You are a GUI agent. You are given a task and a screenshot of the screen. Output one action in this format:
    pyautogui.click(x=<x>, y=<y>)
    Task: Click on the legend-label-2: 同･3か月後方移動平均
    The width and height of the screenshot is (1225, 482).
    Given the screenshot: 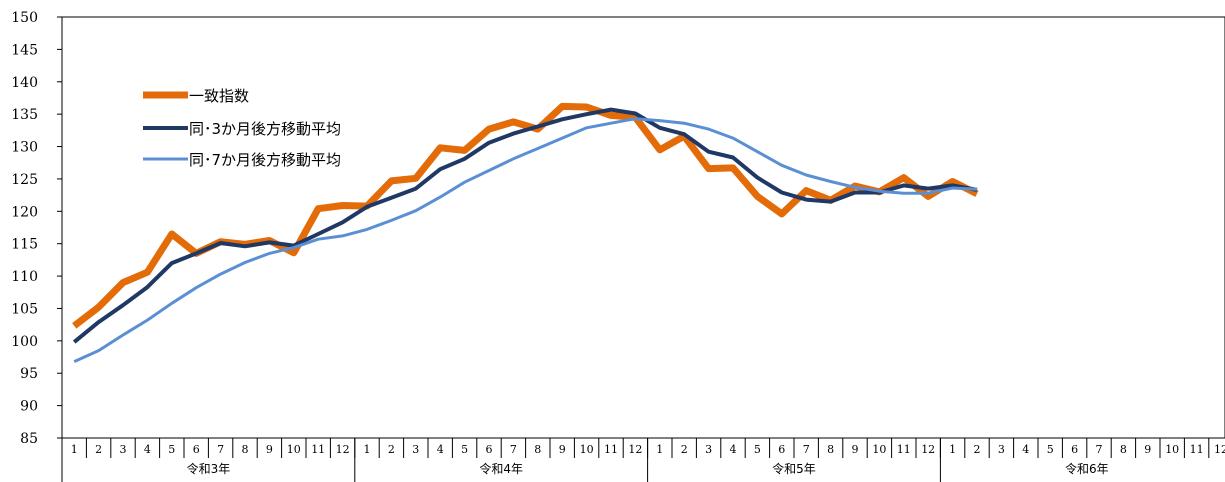 What is the action you would take?
    pyautogui.click(x=265, y=129)
    